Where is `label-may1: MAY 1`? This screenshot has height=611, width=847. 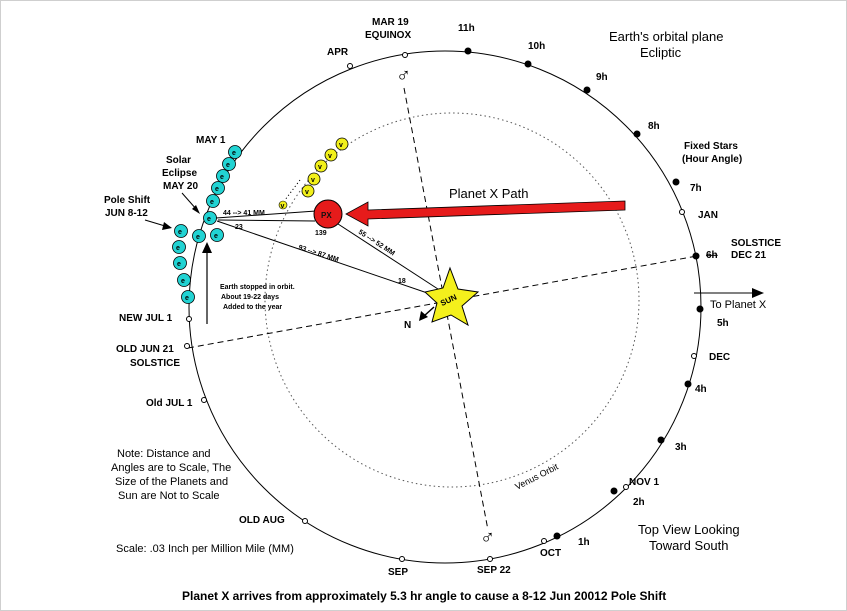
label-may1: MAY 1 is located at coordinates (211, 140).